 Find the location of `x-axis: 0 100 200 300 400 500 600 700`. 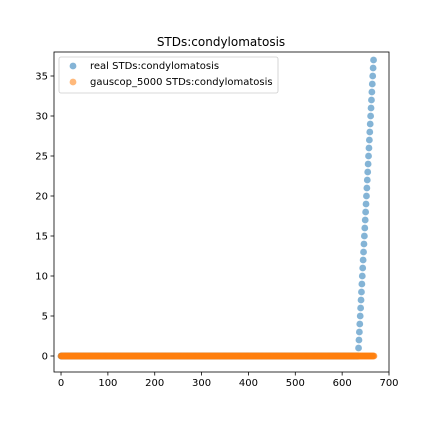

x-axis: 0 100 200 300 400 500 600 700 is located at coordinates (228, 380).